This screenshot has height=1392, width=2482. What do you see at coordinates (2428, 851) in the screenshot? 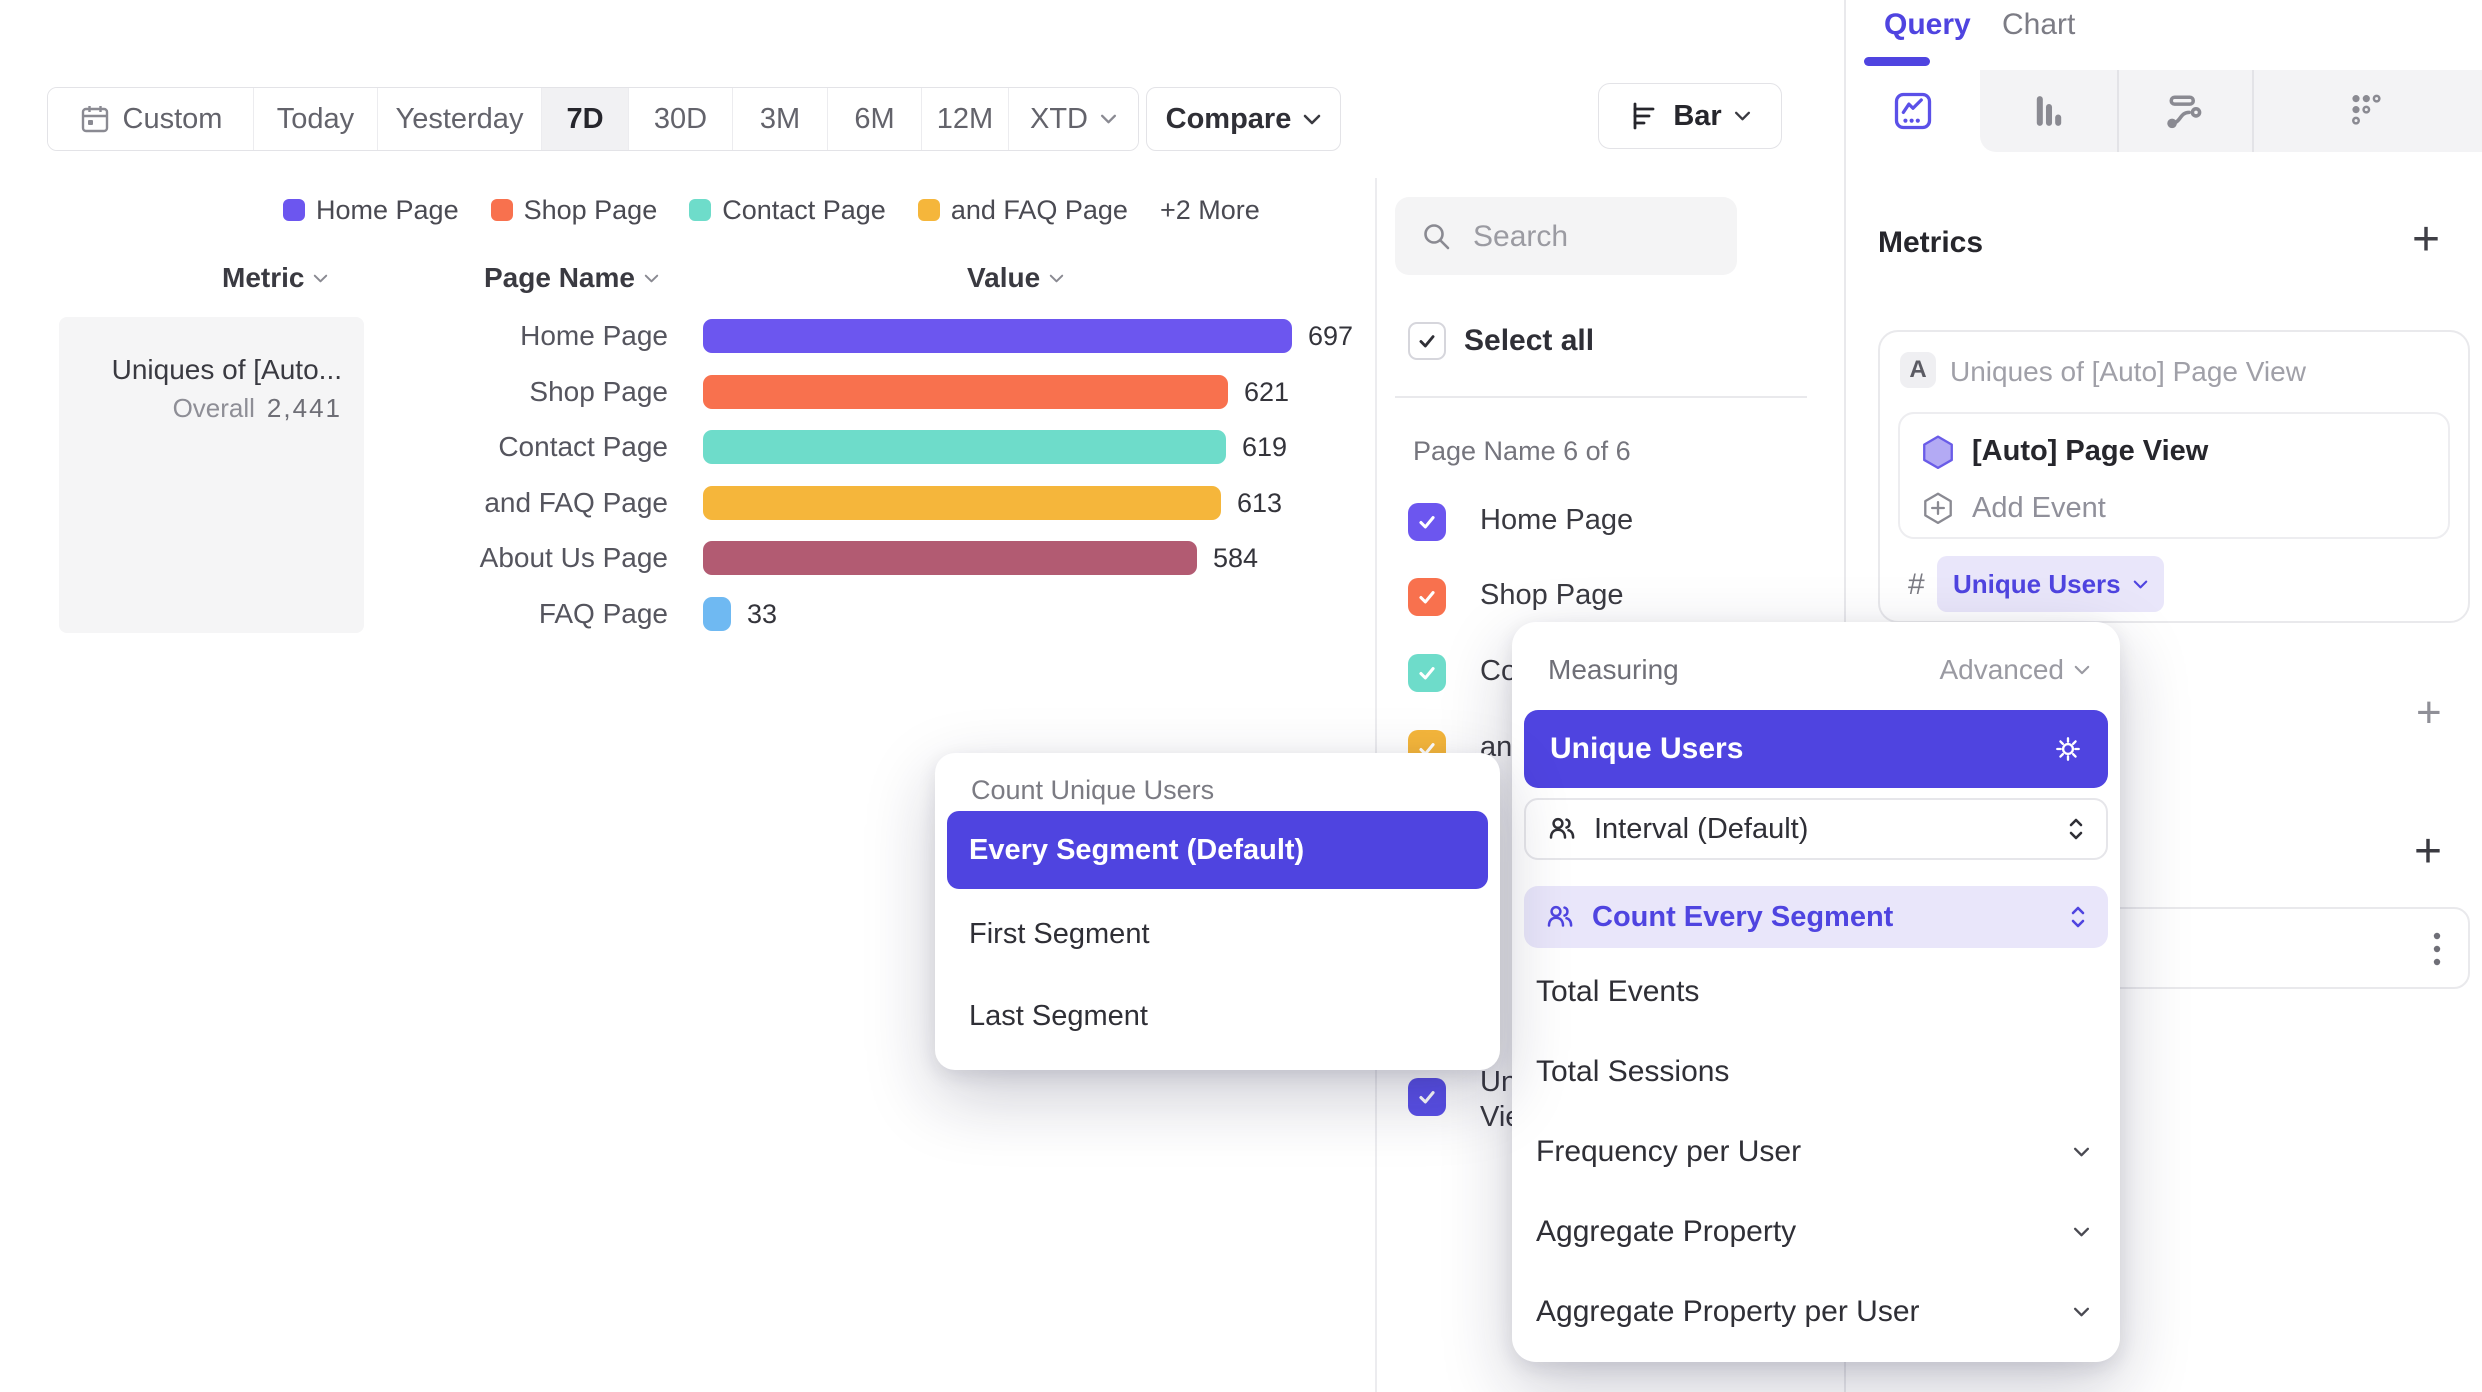
I see `add-breakdown-button: +` at bounding box center [2428, 851].